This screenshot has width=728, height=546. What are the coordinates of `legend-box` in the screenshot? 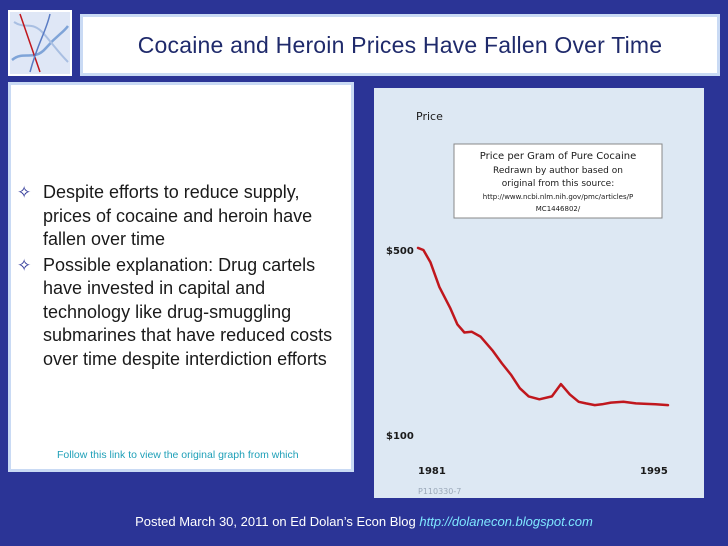 It's located at (558, 181).